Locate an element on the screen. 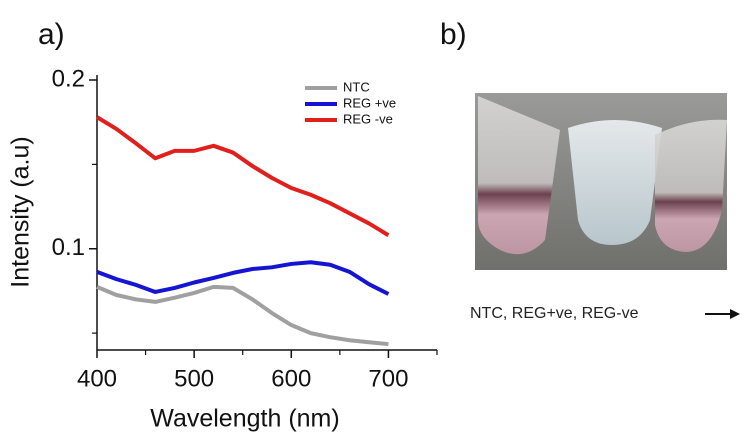 This screenshot has height=442, width=743. x-tick-label: 400 is located at coordinates (97, 378).